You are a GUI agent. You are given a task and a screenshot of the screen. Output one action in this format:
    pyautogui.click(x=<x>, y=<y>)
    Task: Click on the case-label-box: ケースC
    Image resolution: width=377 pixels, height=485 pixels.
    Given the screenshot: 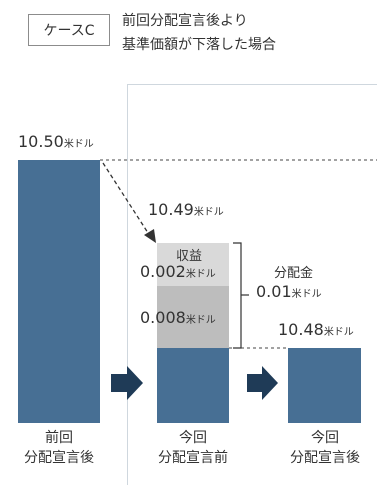 What is the action you would take?
    pyautogui.click(x=69, y=30)
    